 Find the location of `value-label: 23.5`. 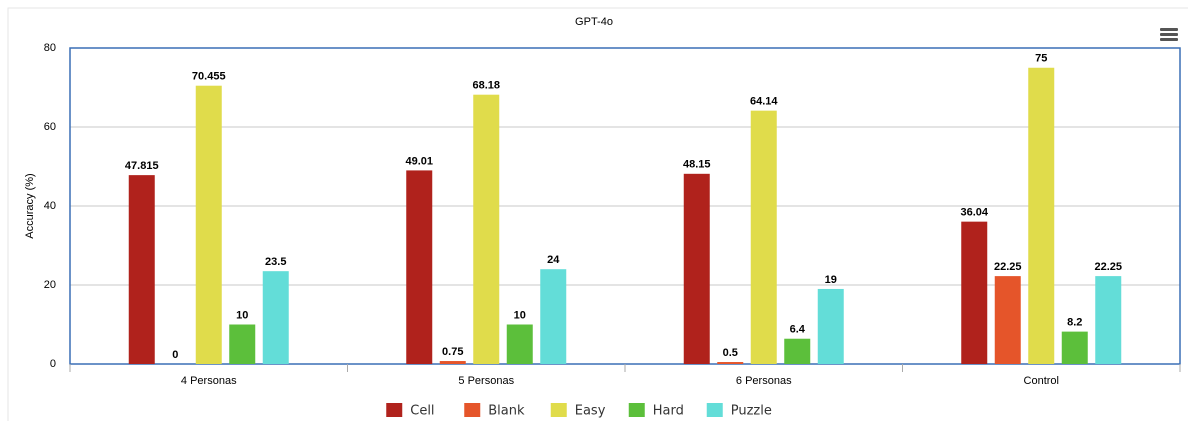

value-label: 23.5 is located at coordinates (275, 262).